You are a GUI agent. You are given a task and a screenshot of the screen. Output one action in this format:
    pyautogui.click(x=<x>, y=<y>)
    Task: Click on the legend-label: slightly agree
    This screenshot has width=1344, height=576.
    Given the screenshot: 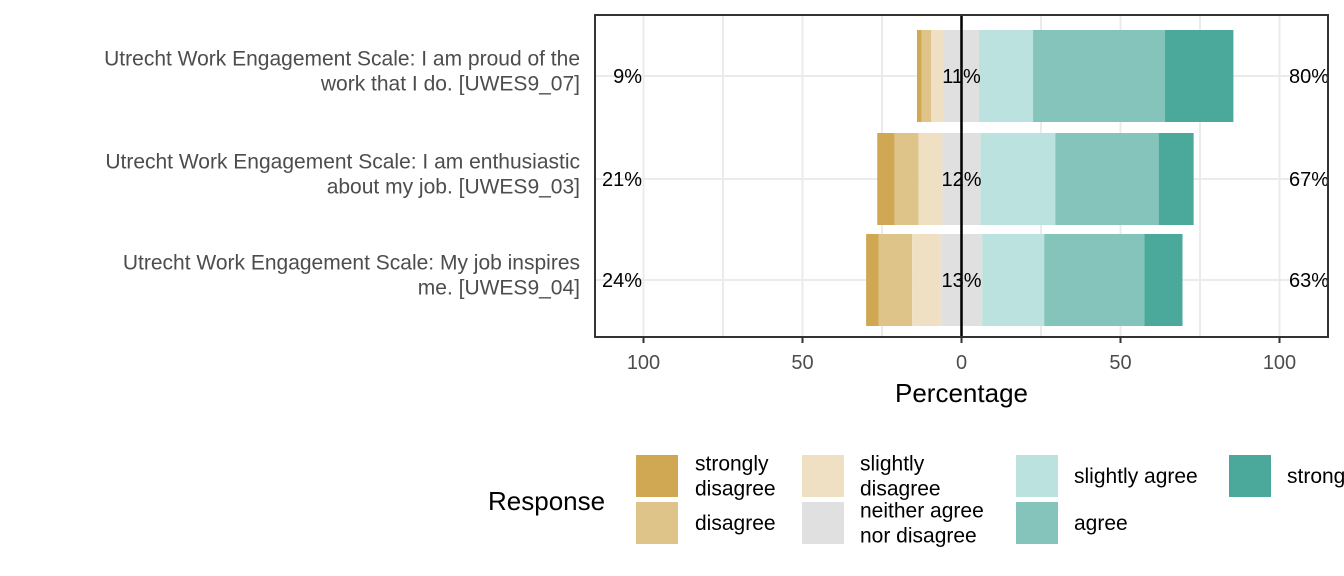 What is the action you would take?
    pyautogui.click(x=1136, y=476)
    